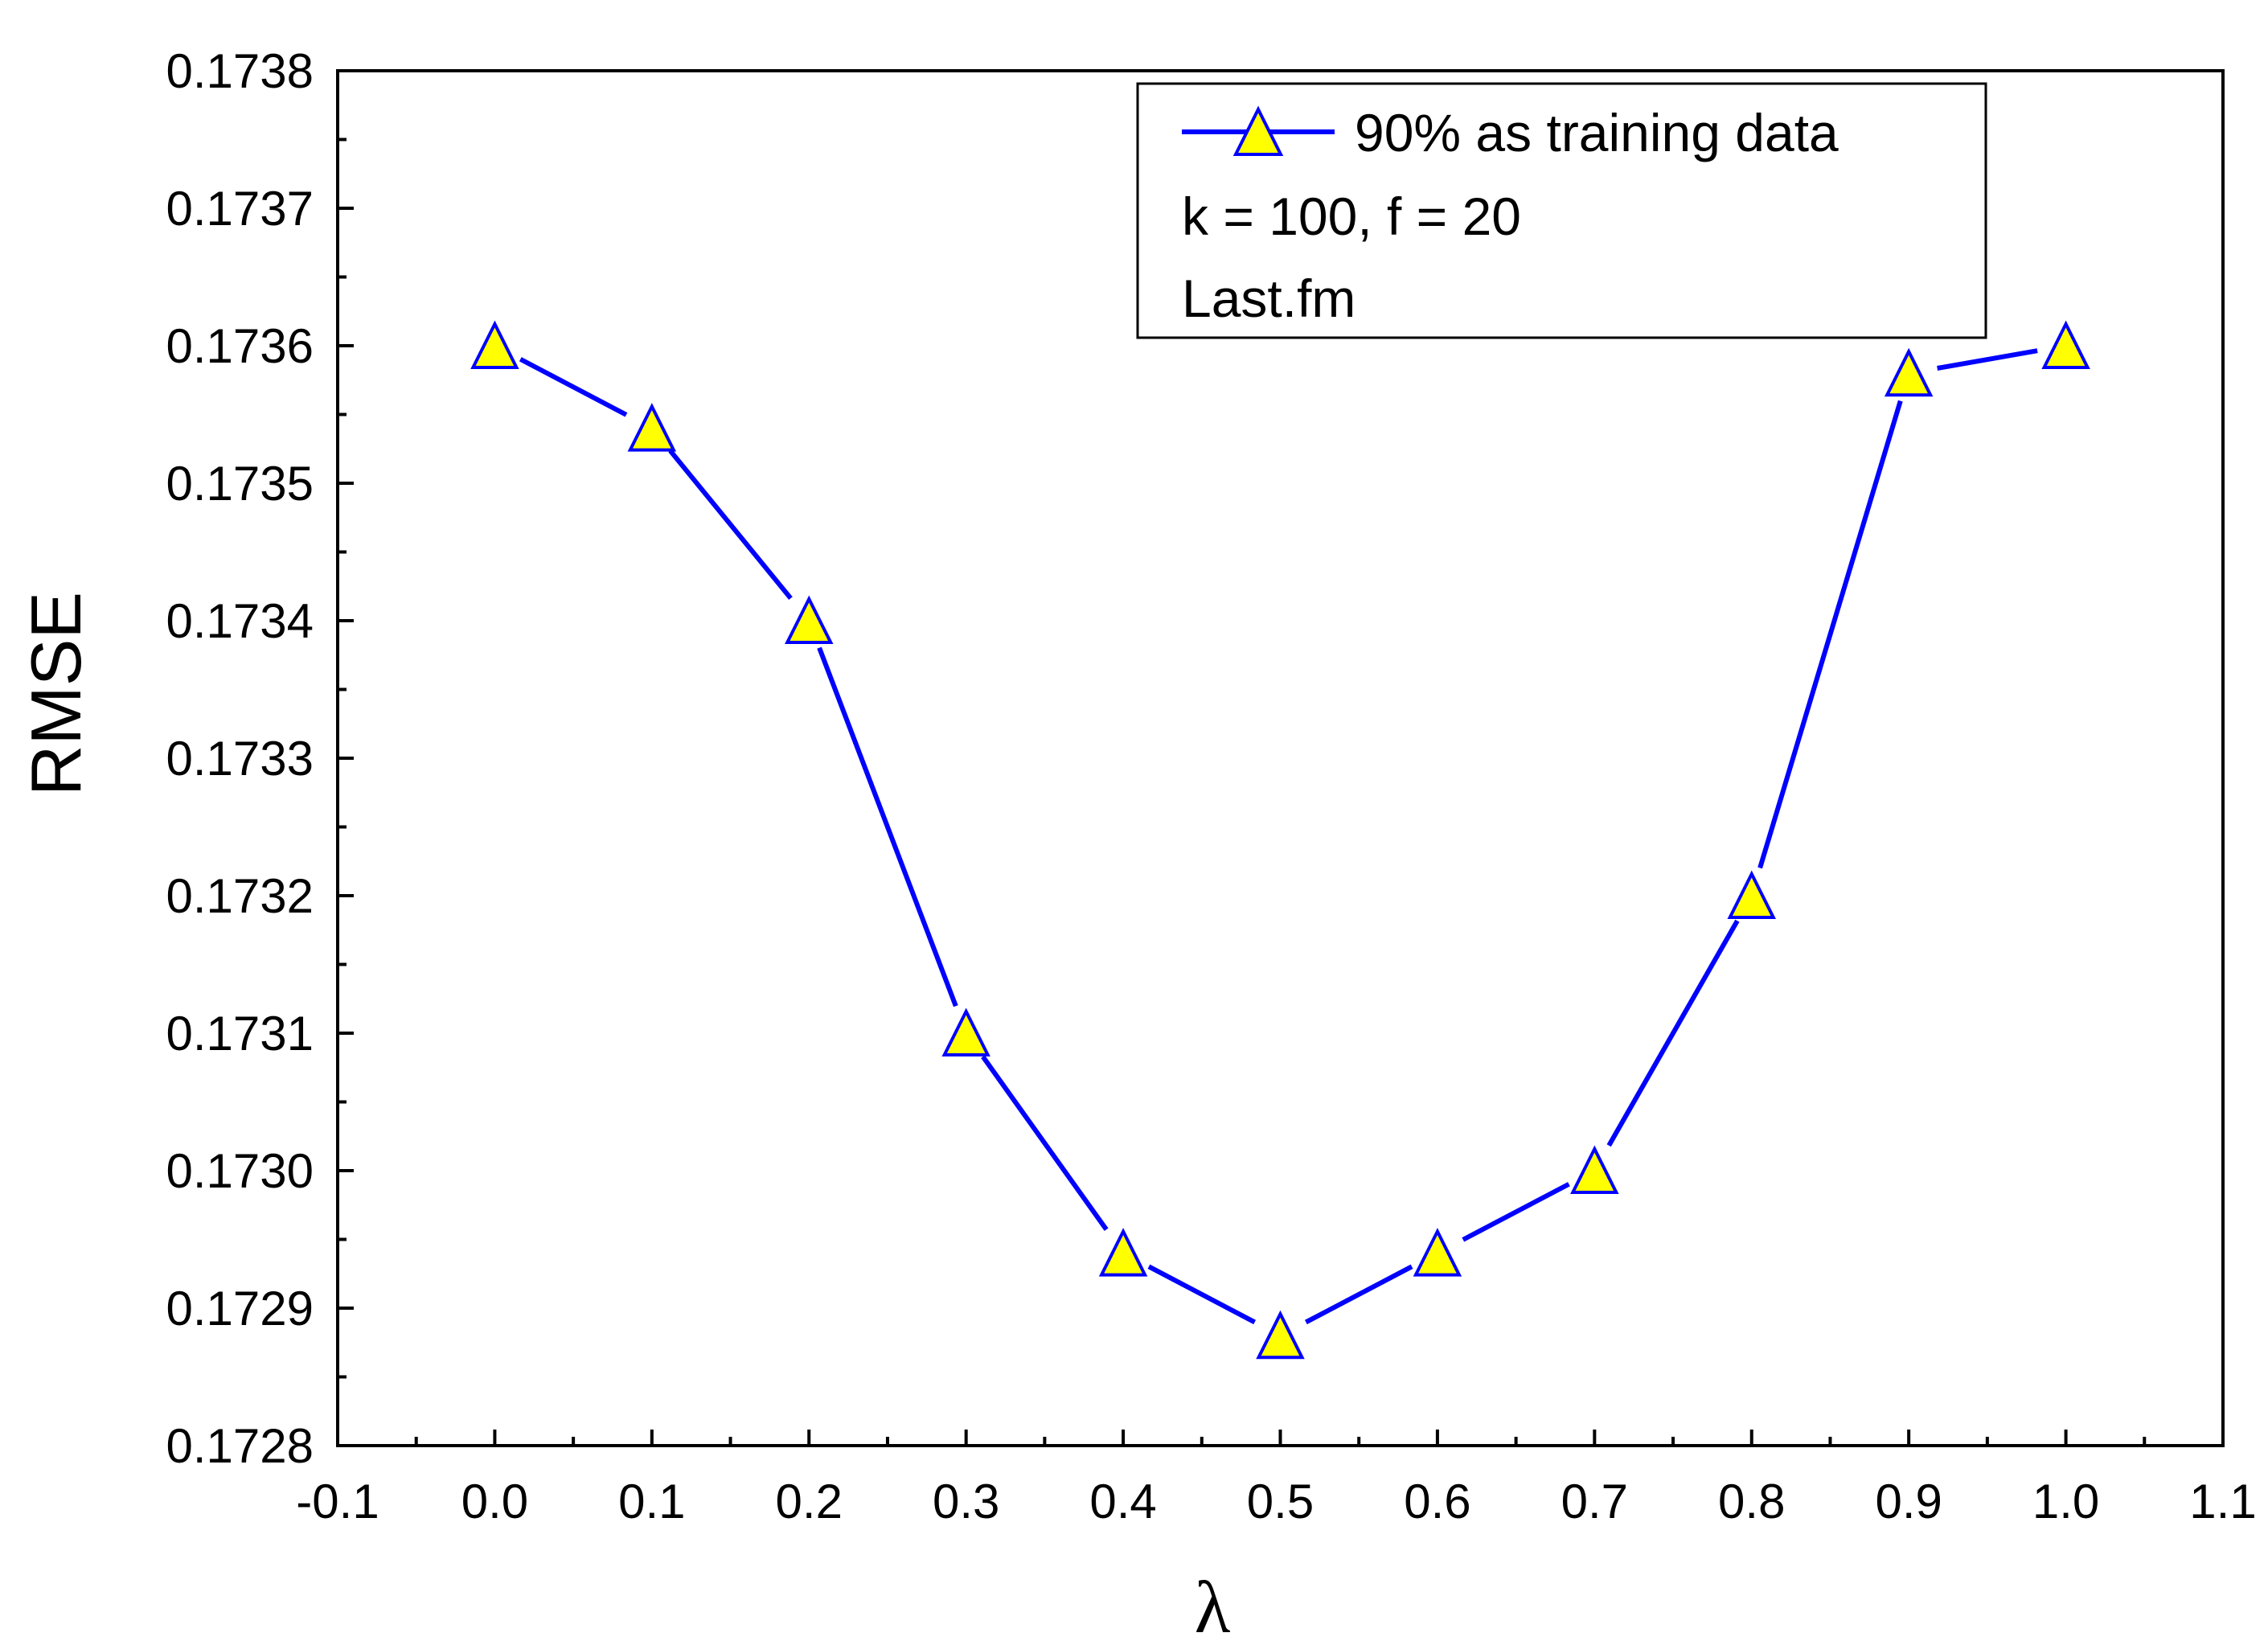 Image resolution: width=2268 pixels, height=1641 pixels. Describe the element at coordinates (1909, 1501) in the screenshot. I see `x-tick-label: 0.9` at that location.